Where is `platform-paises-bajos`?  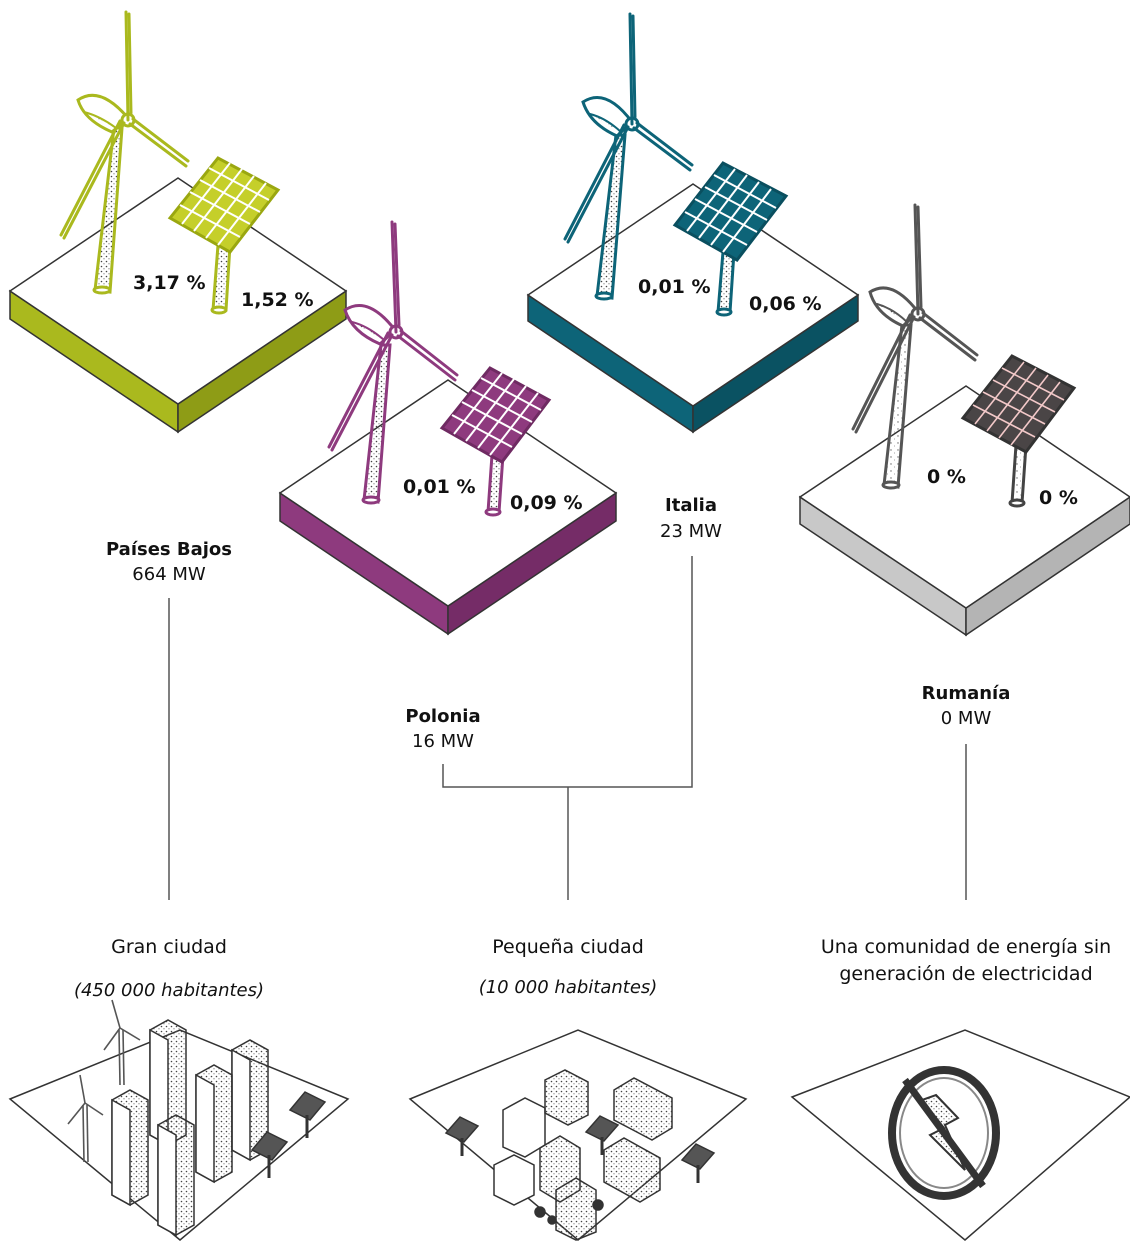
platform-paises-bajos is located at coordinates (178, 305).